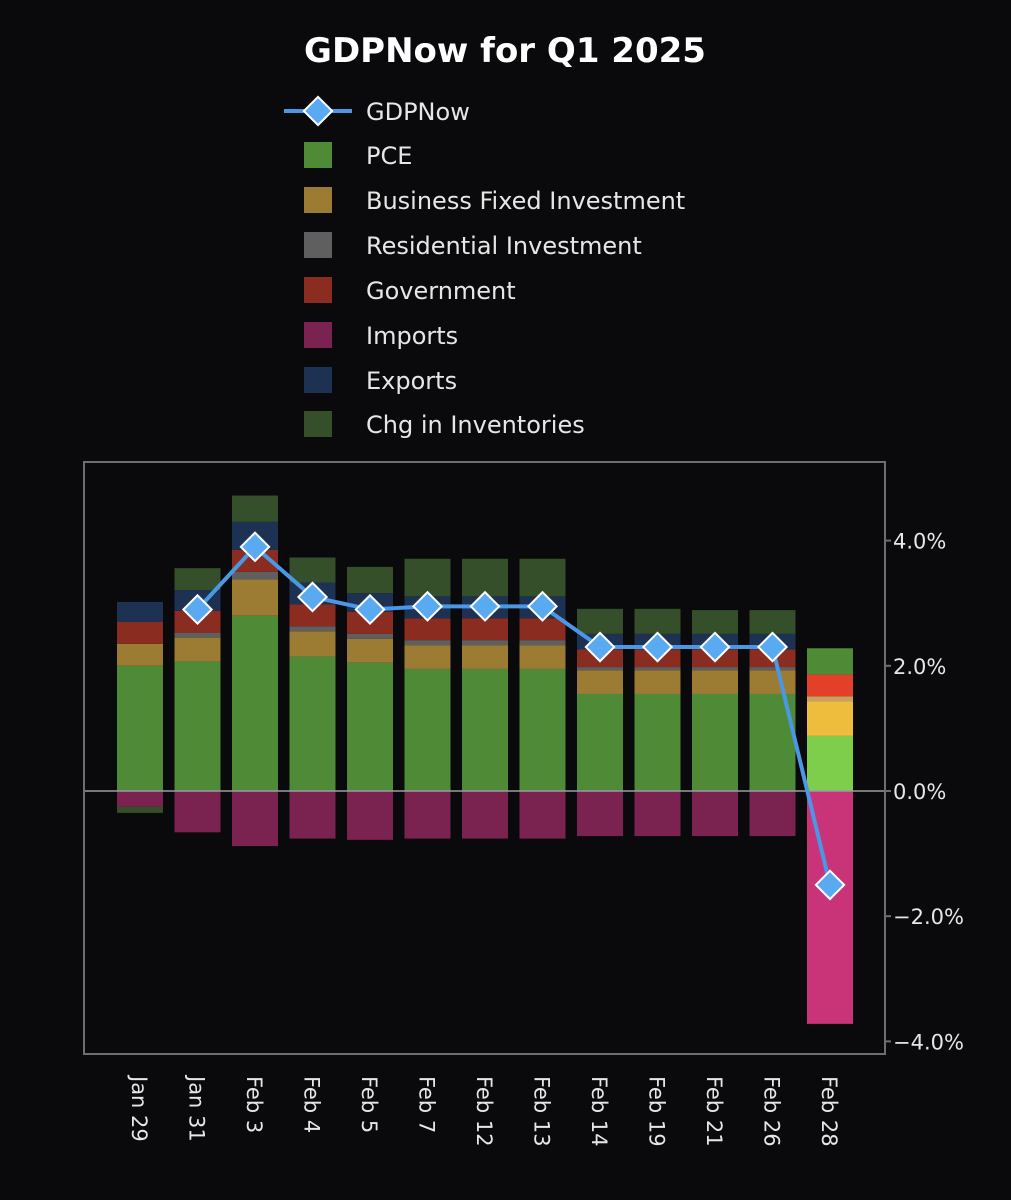  I want to click on legend-label-pce: PCE, so click(389, 156).